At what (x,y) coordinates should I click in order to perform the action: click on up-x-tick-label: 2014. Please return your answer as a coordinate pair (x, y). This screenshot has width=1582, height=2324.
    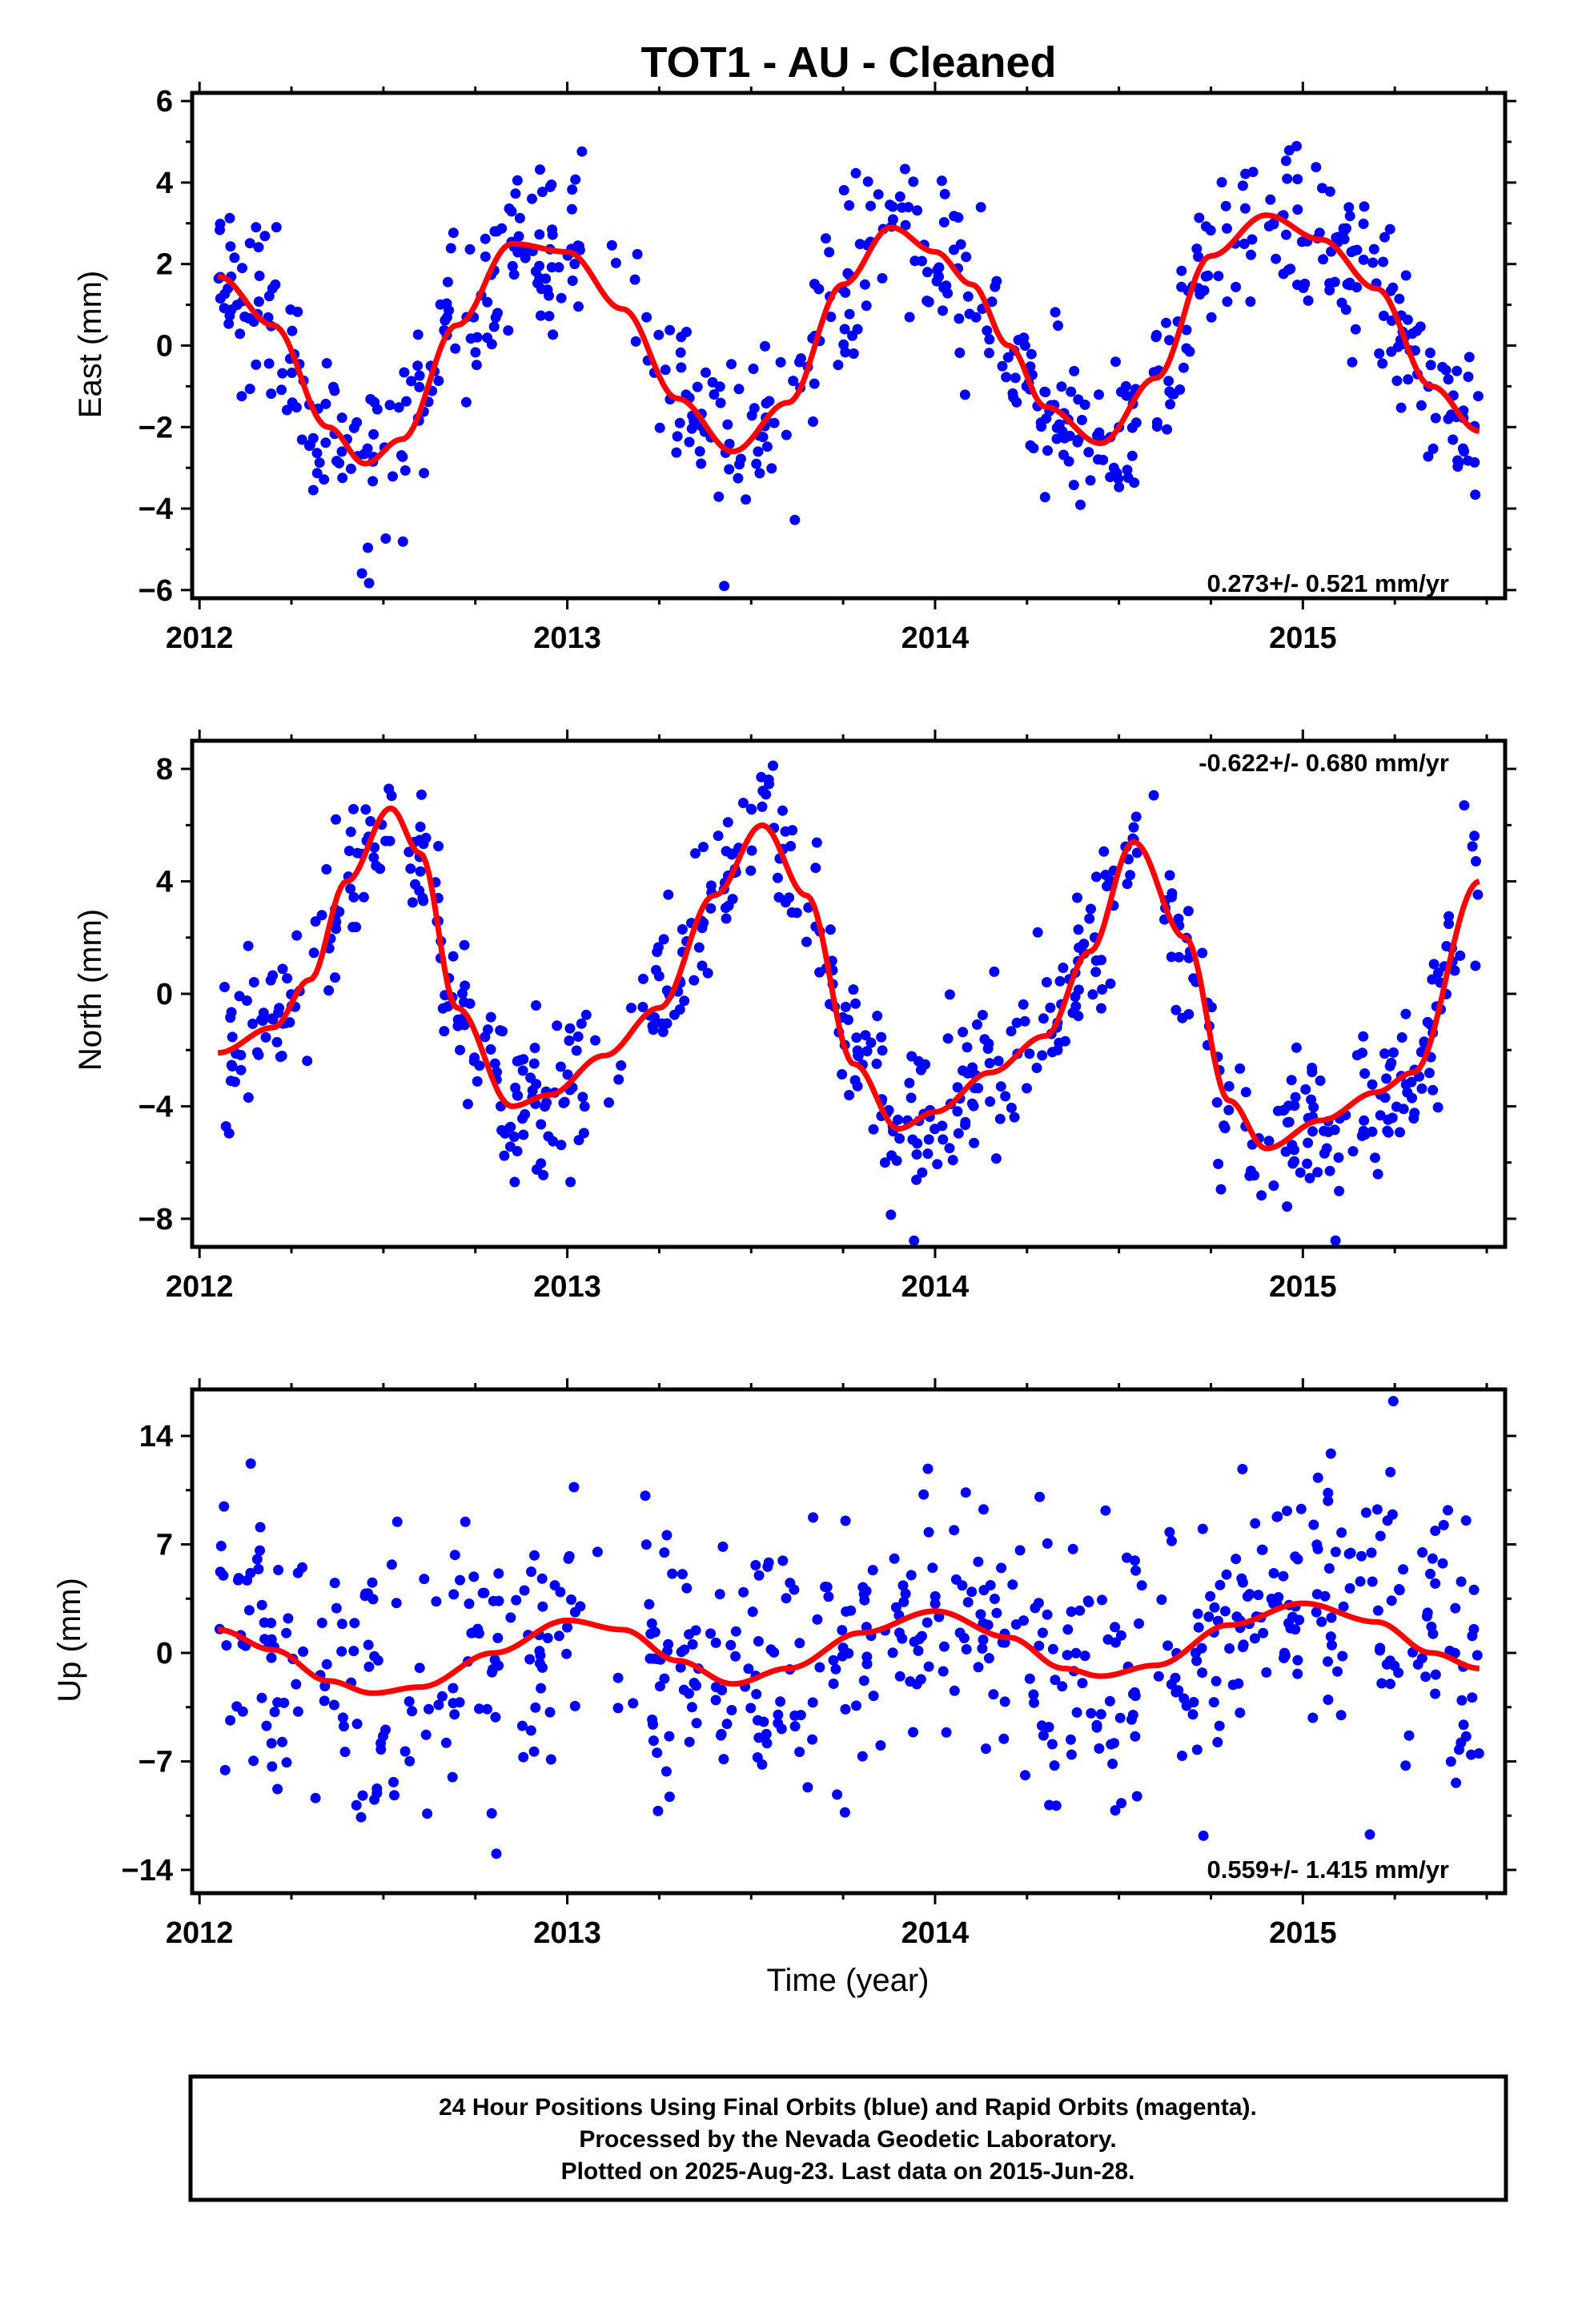
    Looking at the image, I should click on (935, 1933).